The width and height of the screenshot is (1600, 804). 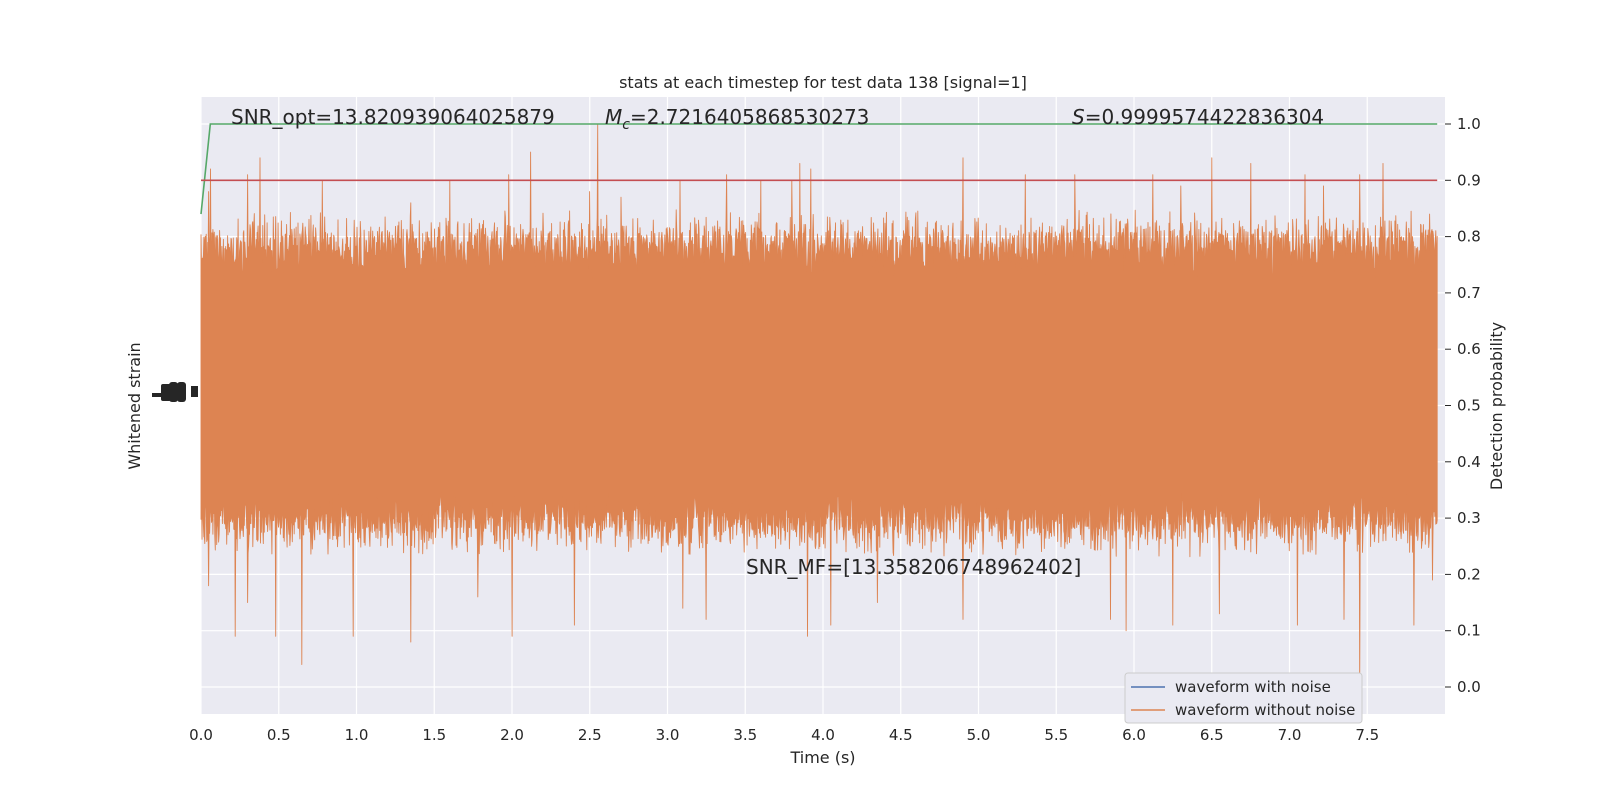 I want to click on left-axis-overlapping-ticks, so click(x=175, y=392).